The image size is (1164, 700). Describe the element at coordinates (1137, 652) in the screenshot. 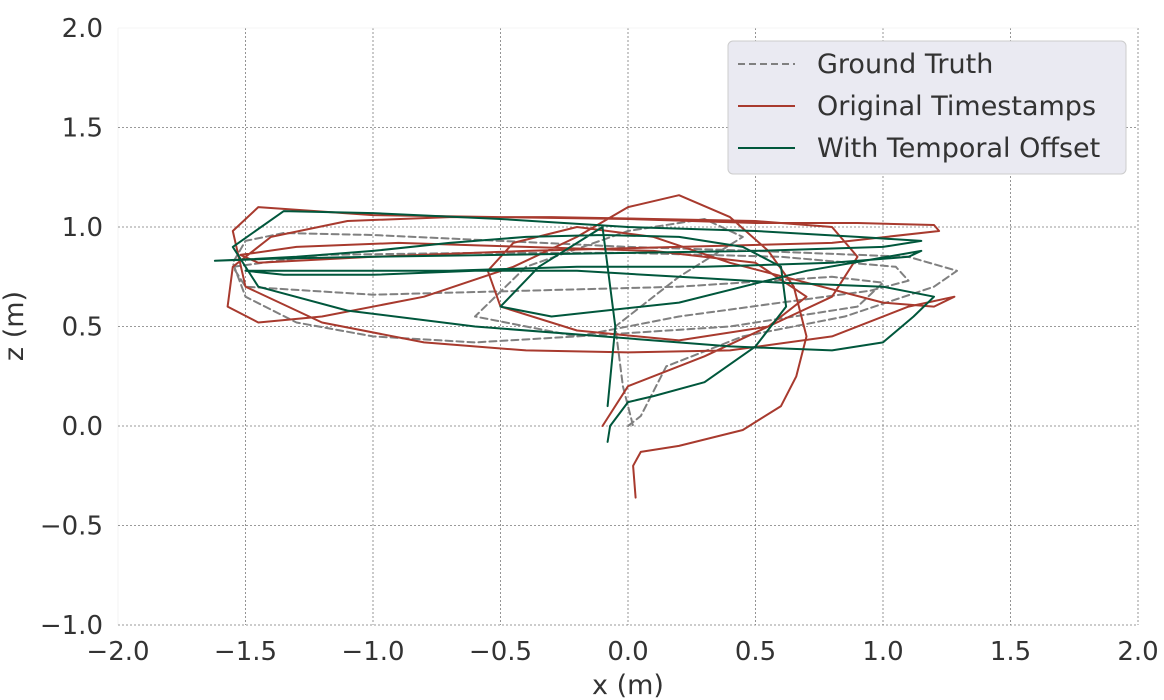

I see `x-tick-label: 2.0` at that location.